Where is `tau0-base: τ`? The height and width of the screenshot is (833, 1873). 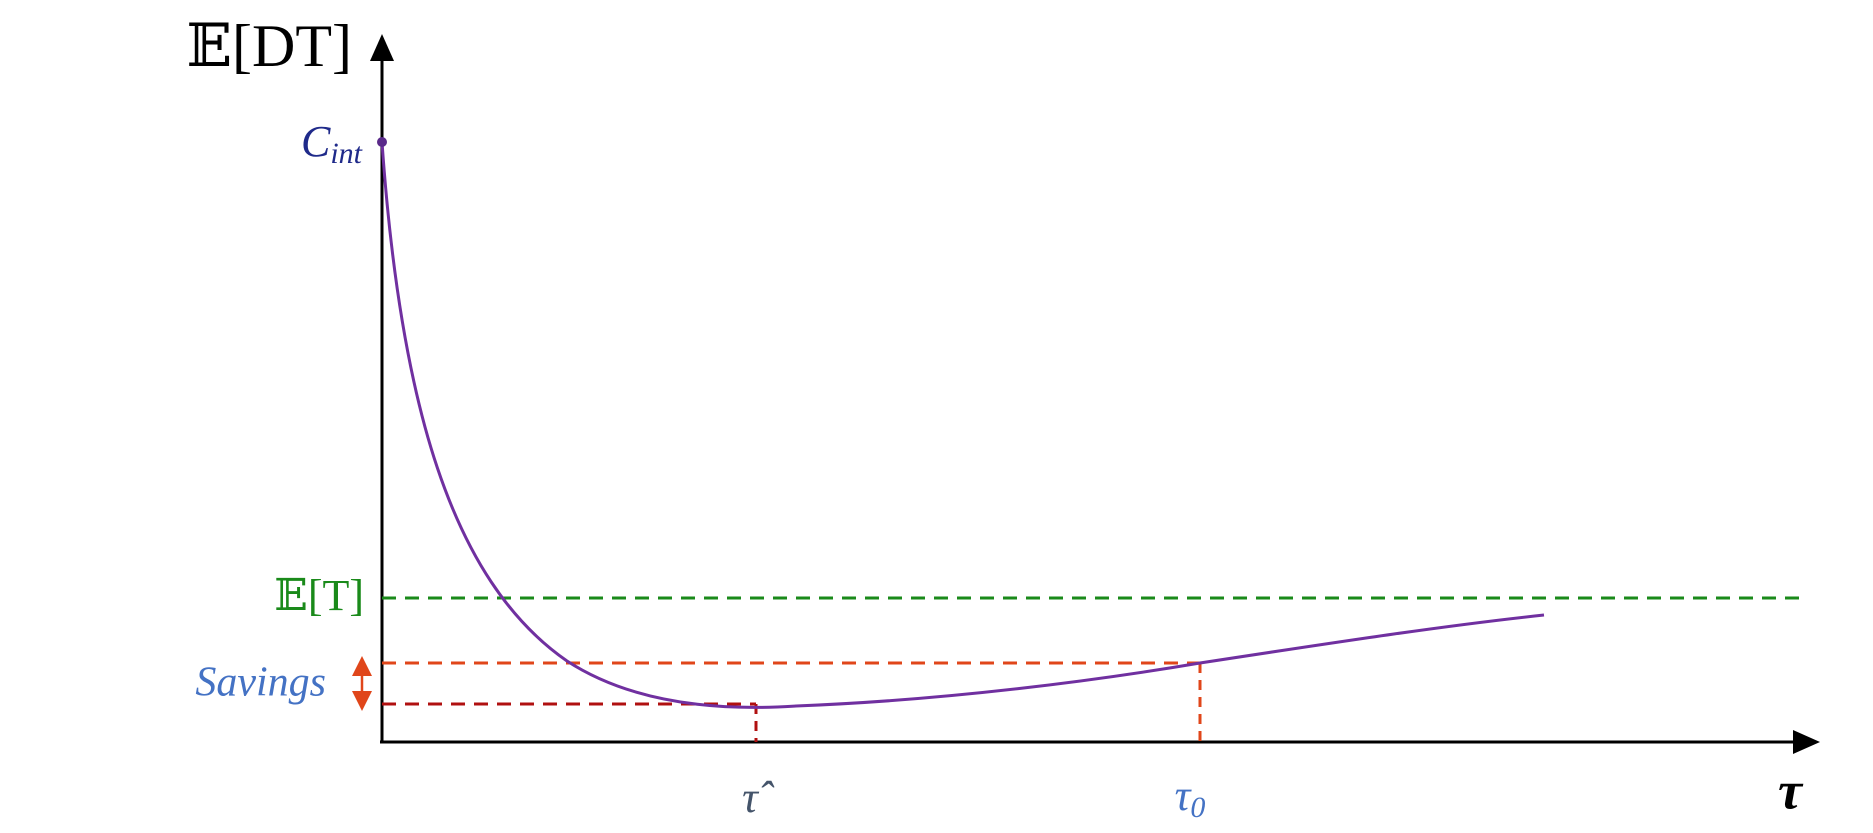 tau0-base: τ is located at coordinates (1184, 795).